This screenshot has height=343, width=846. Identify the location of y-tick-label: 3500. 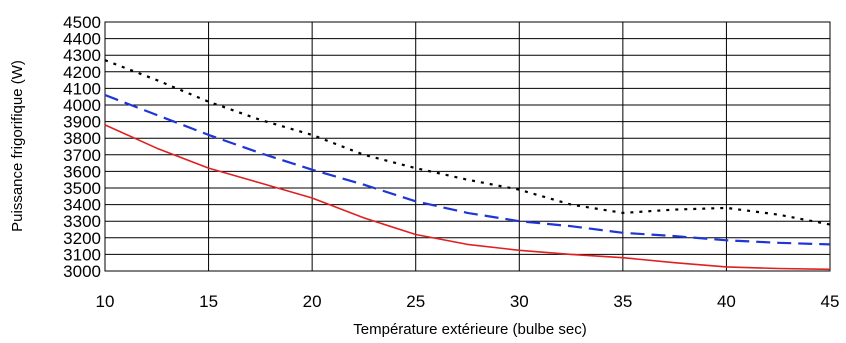
(82, 188).